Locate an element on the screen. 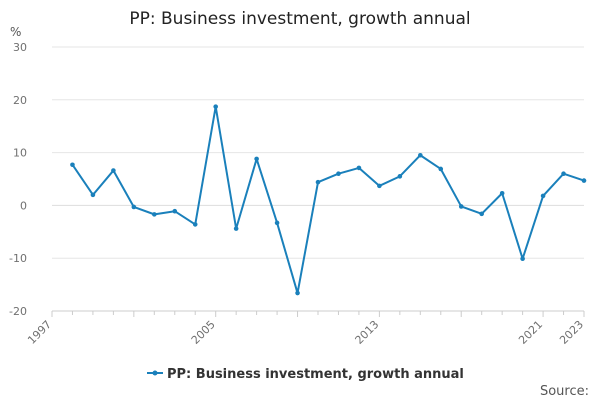 The height and width of the screenshot is (400, 600). legend-label: PP: Business investment, growth annual is located at coordinates (315, 374).